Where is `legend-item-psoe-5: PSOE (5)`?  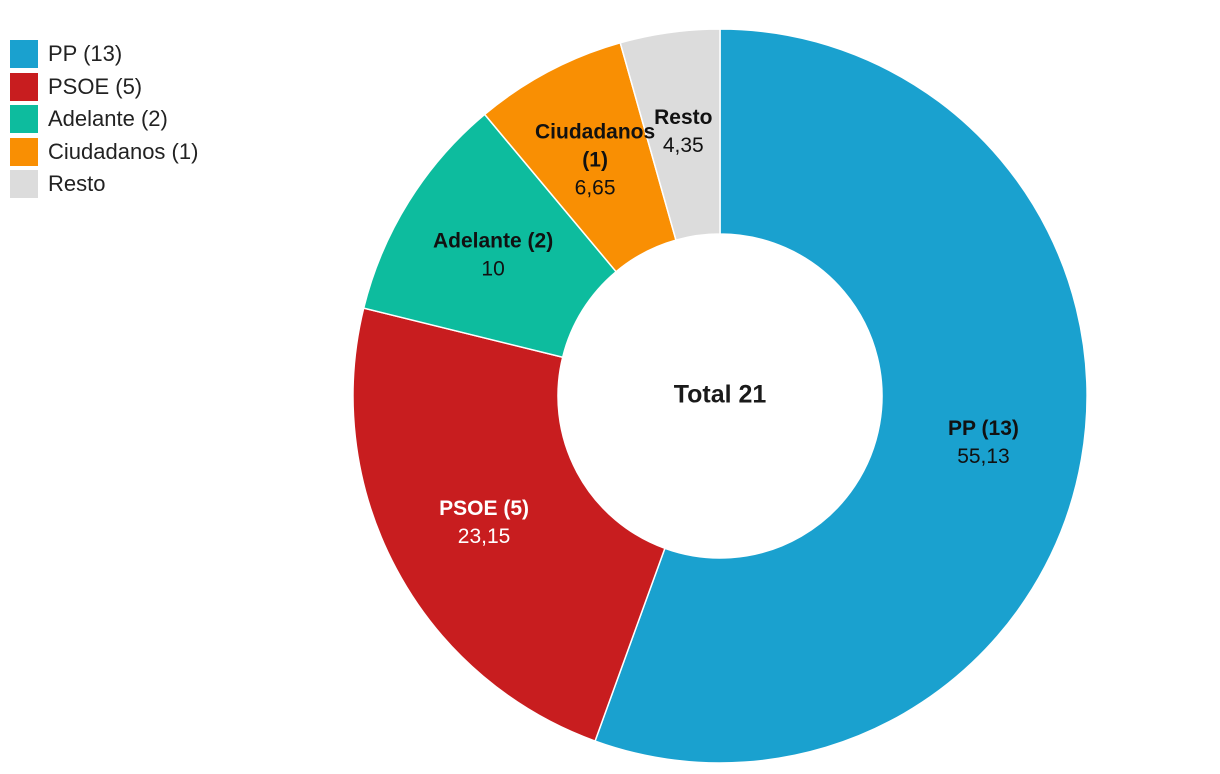 legend-item-psoe-5: PSOE (5) is located at coordinates (104, 87).